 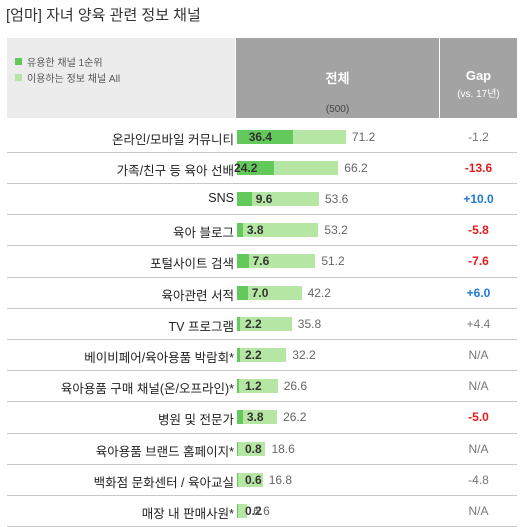 What do you see at coordinates (478, 230) in the screenshot?
I see `gap-value: -5.8` at bounding box center [478, 230].